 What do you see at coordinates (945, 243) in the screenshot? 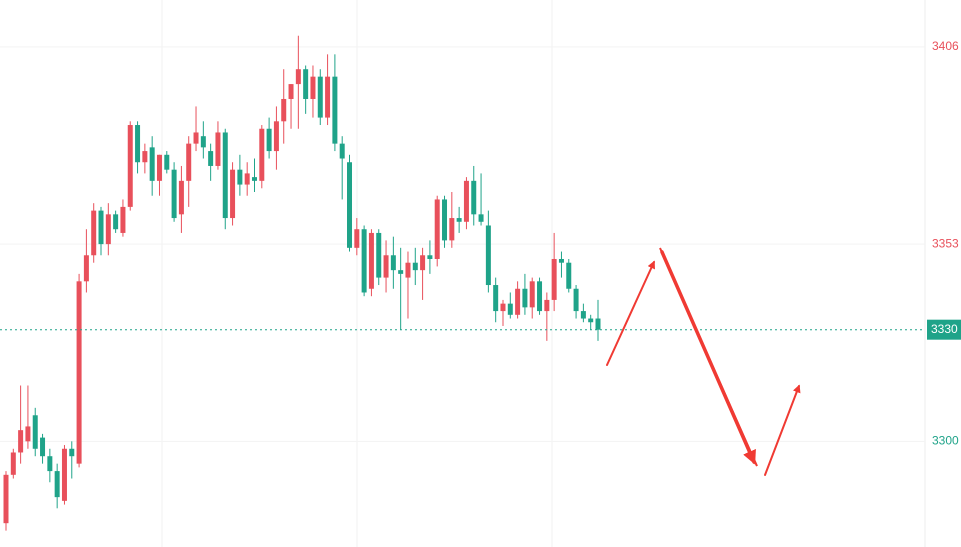
I see `y-tick-label: 3353` at bounding box center [945, 243].